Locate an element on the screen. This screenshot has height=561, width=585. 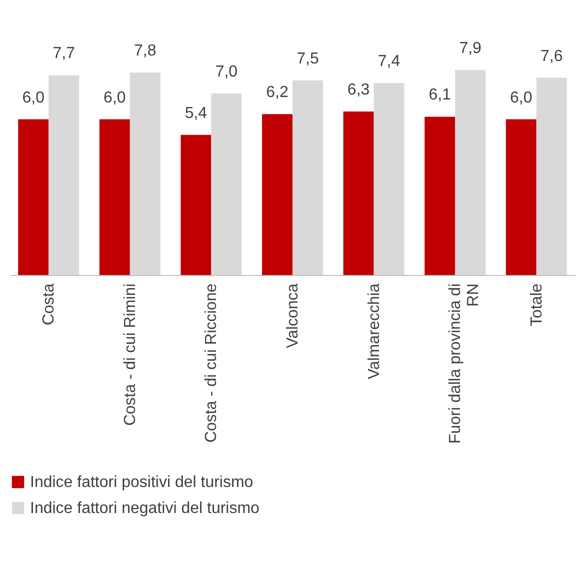
x-tick-label: Costa is located at coordinates (49, 304).